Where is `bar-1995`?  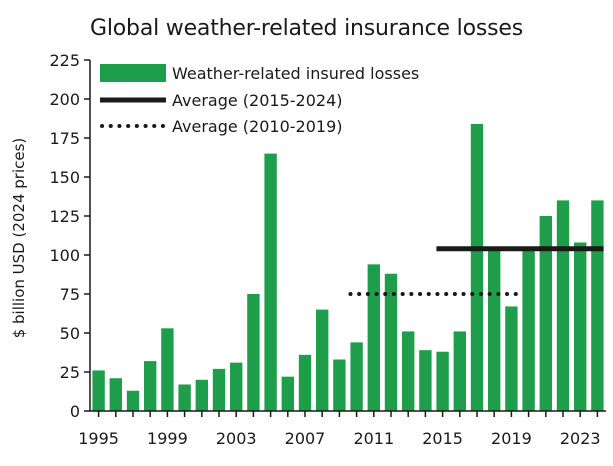
bar-1995 is located at coordinates (98, 390).